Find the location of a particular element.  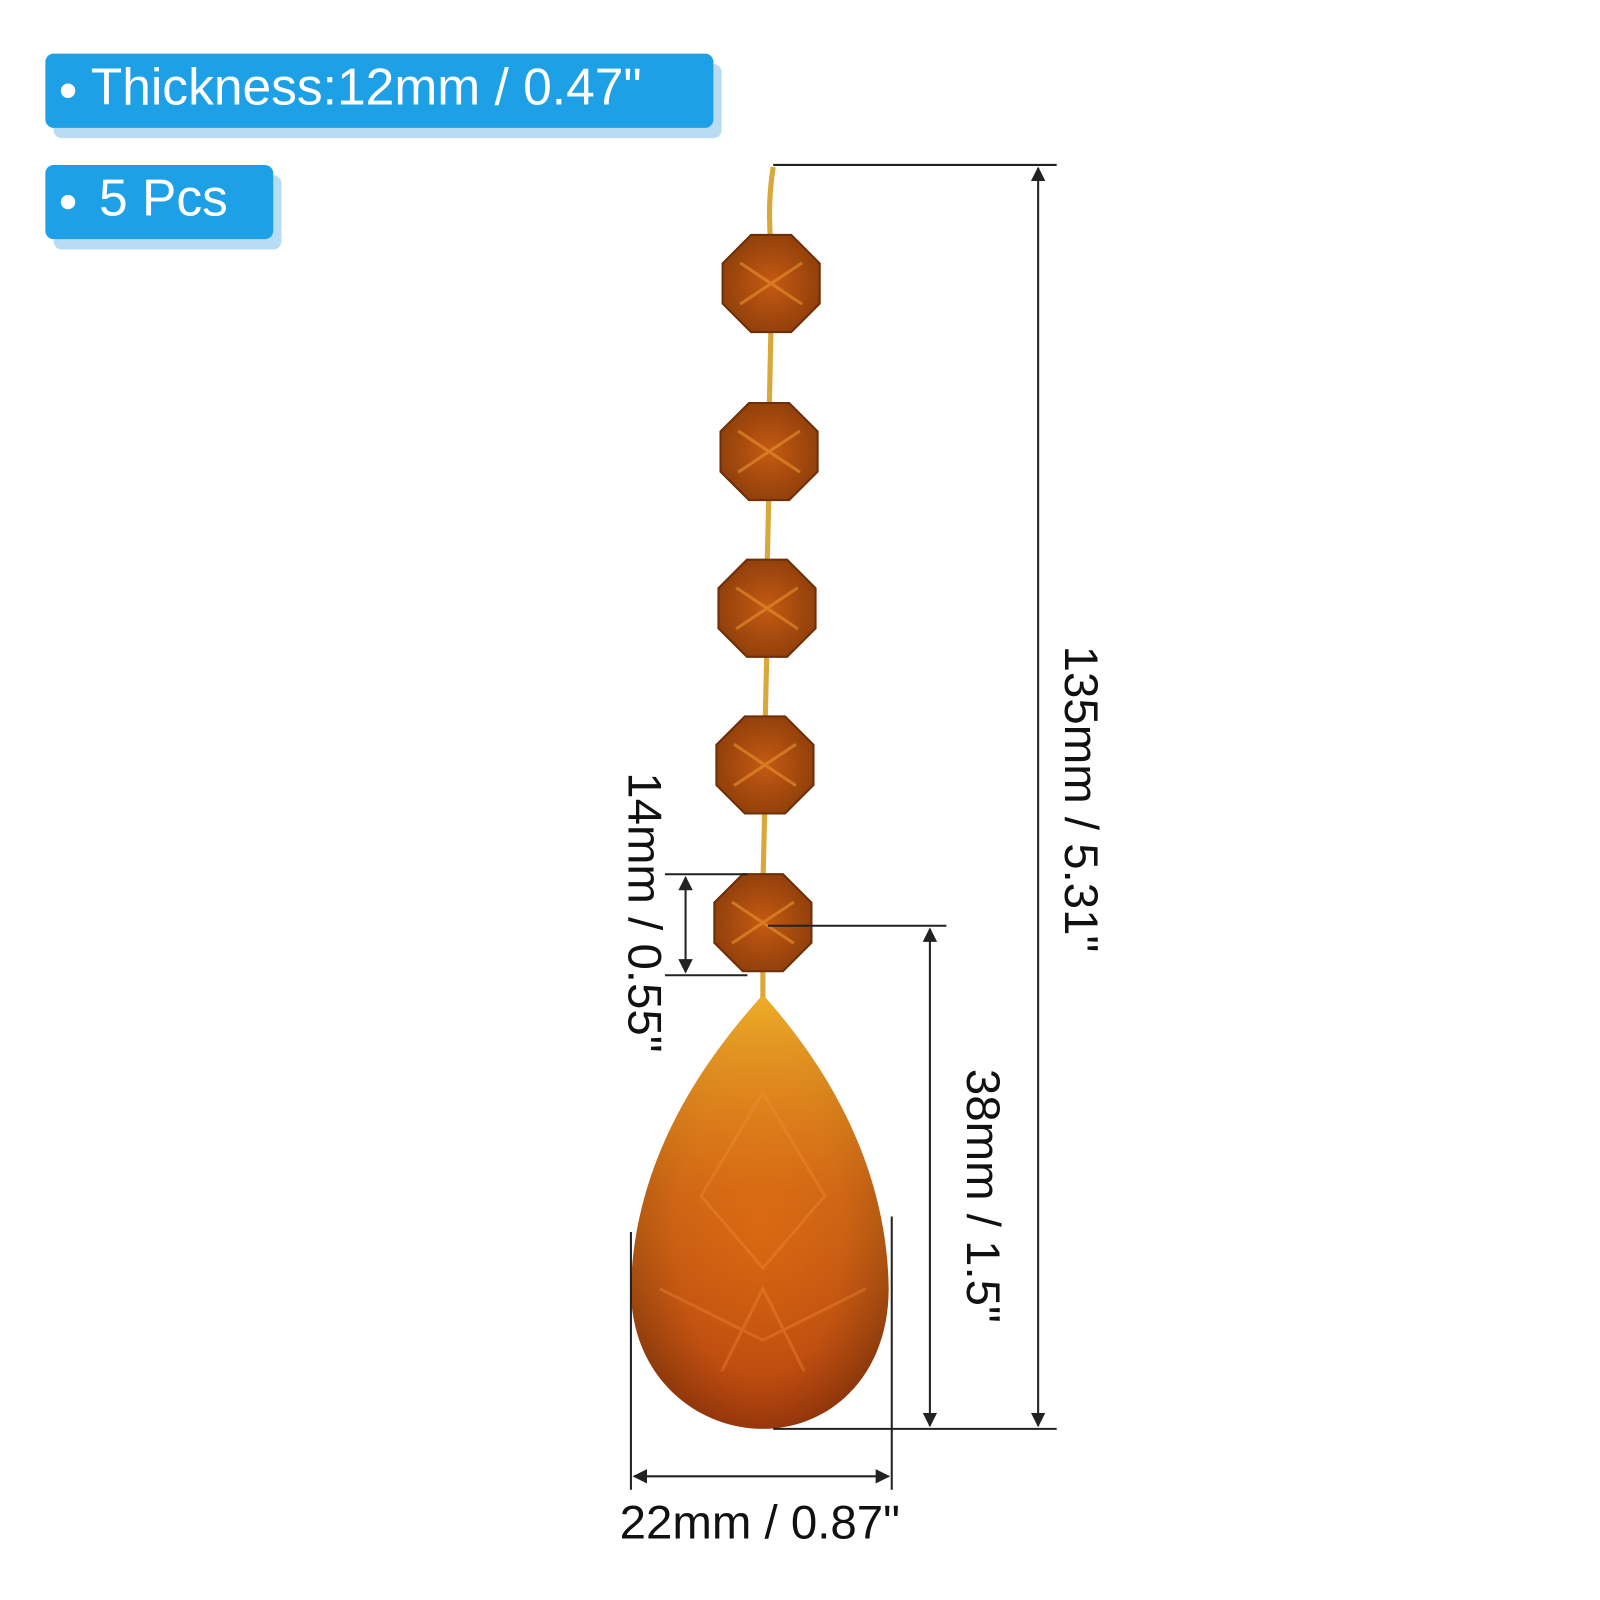

pendant is located at coordinates (759, 797).